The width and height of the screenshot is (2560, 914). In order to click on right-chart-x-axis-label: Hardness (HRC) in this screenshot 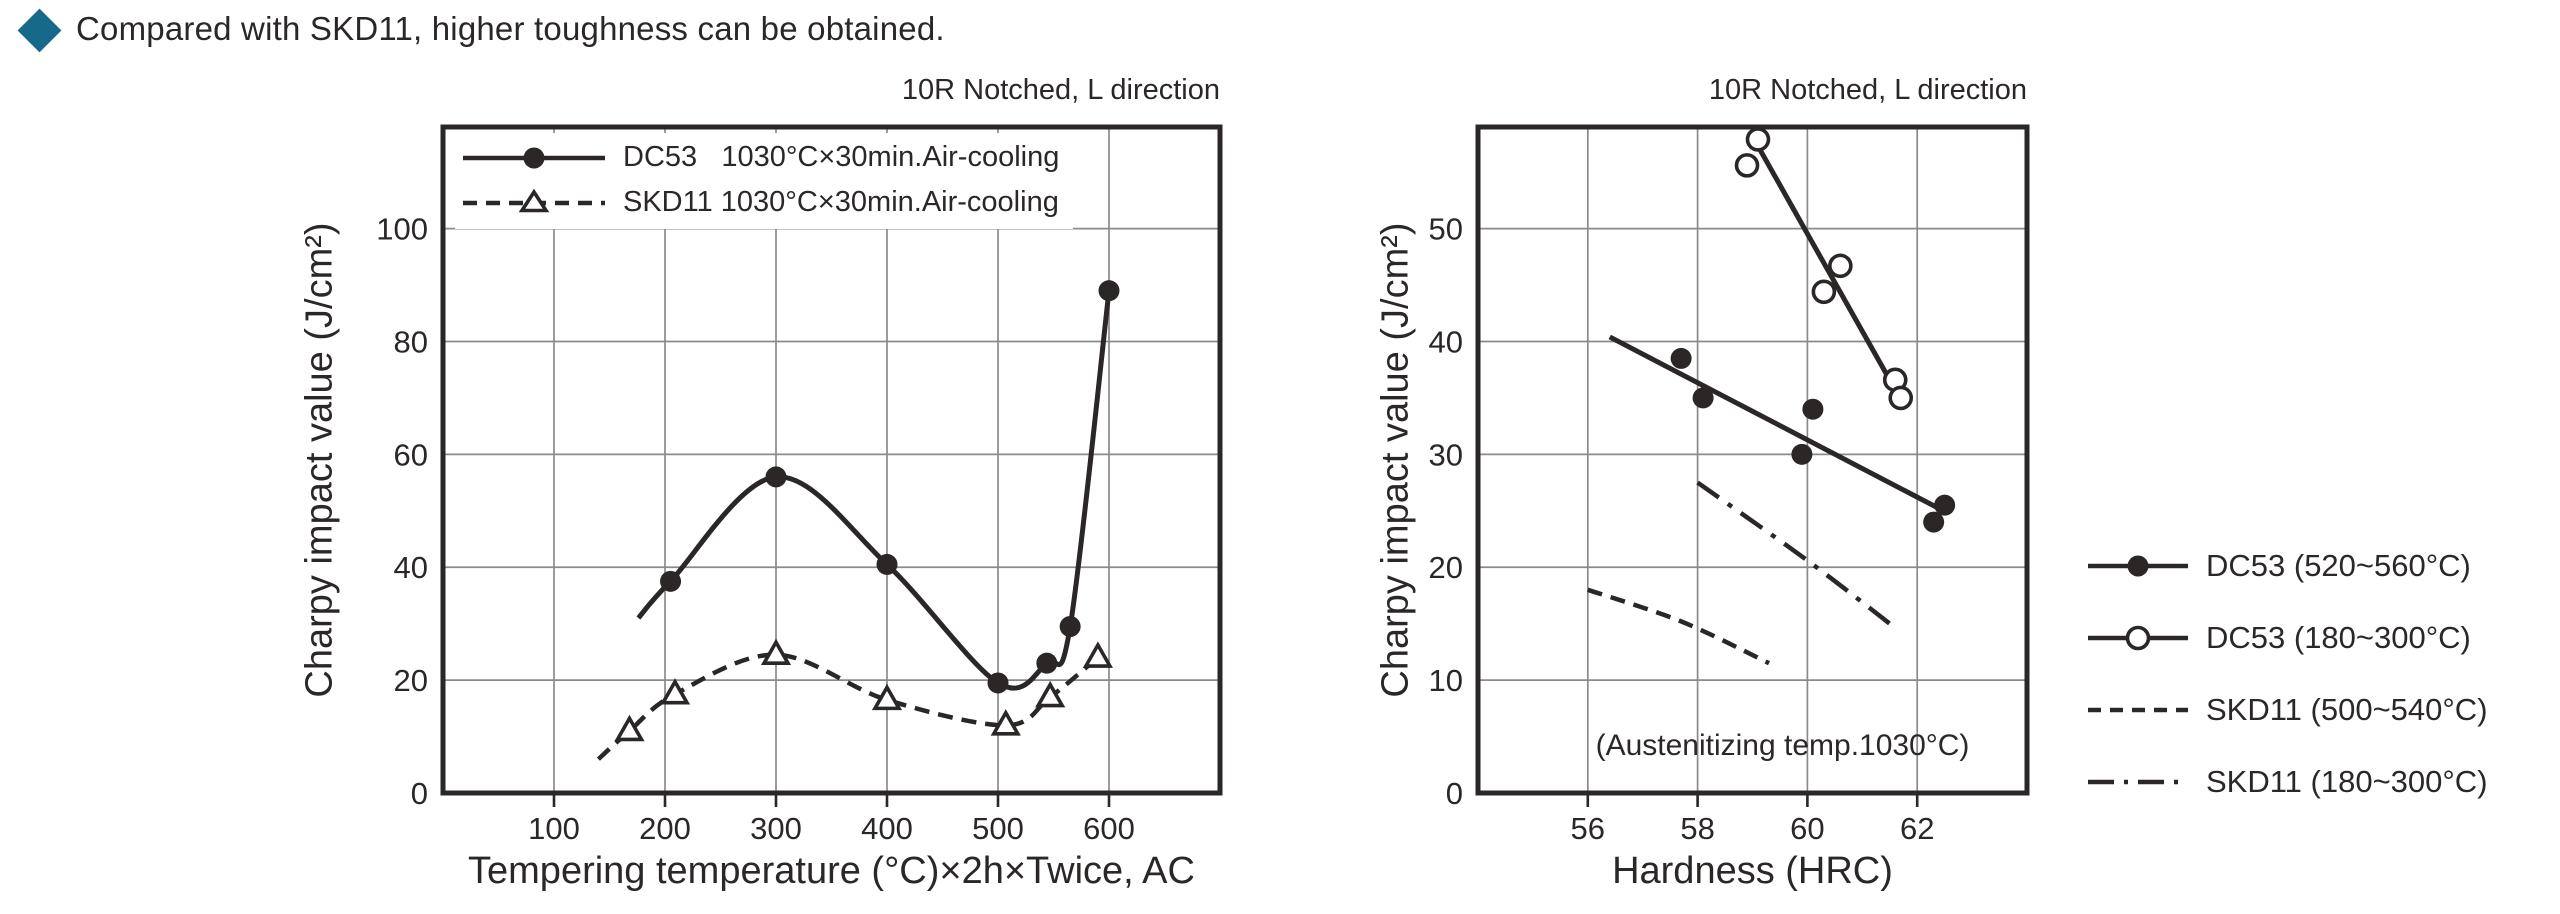, I will do `click(1752, 871)`.